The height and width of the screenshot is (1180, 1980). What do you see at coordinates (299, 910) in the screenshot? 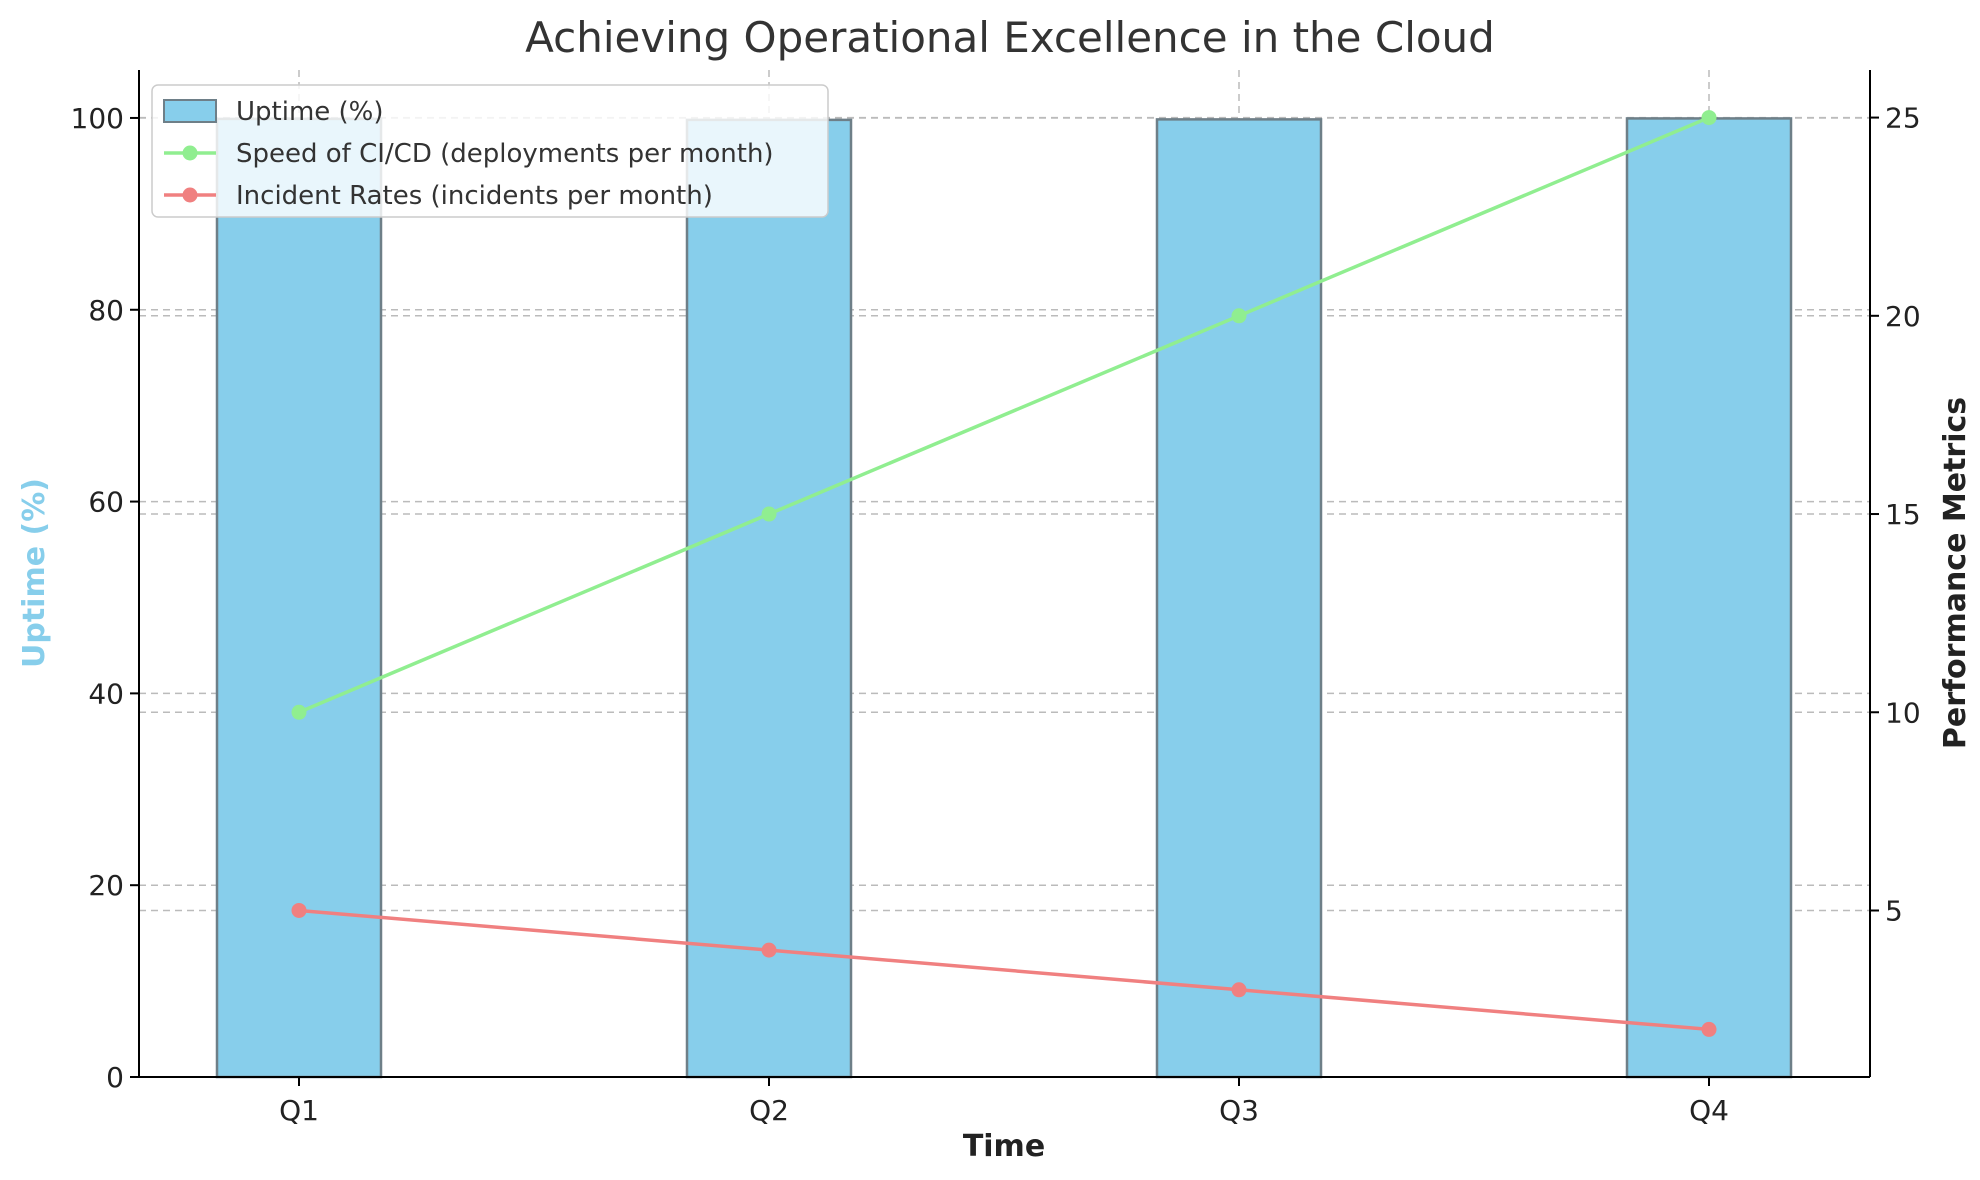
I see `point-series-1-q1` at bounding box center [299, 910].